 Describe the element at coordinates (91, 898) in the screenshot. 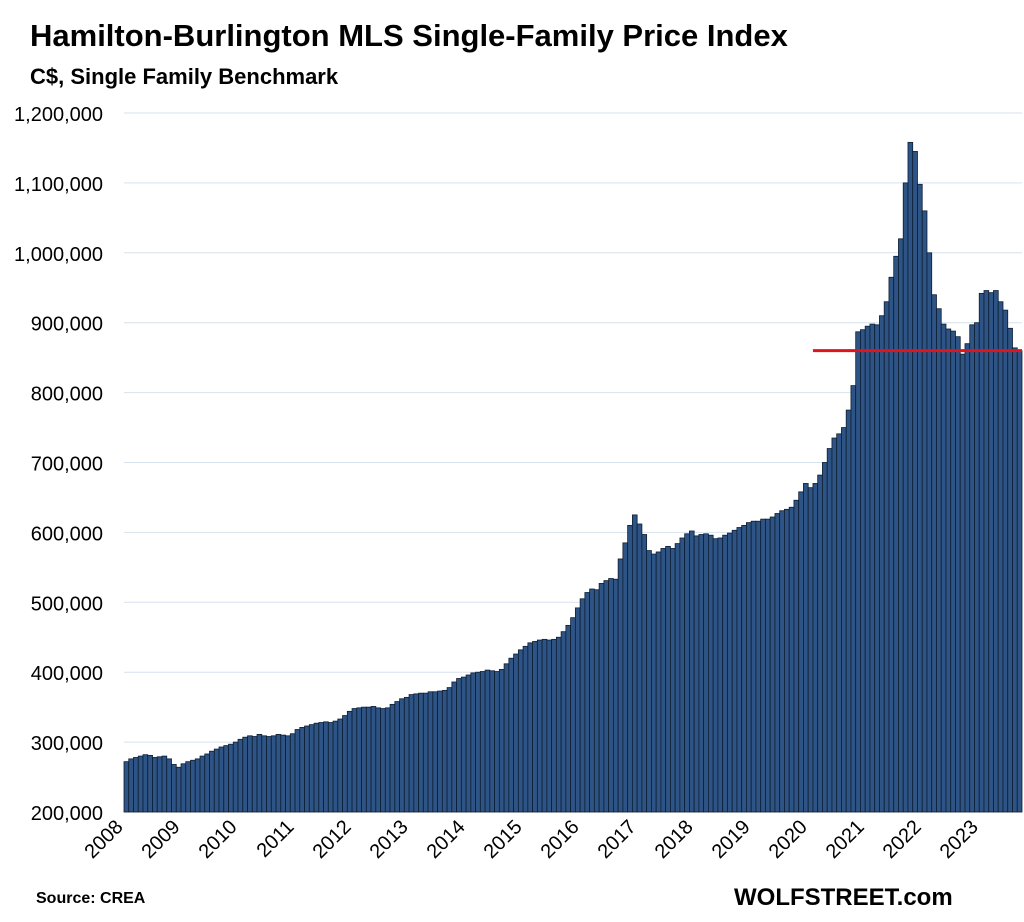

I see `source-note: Source: CREA` at that location.